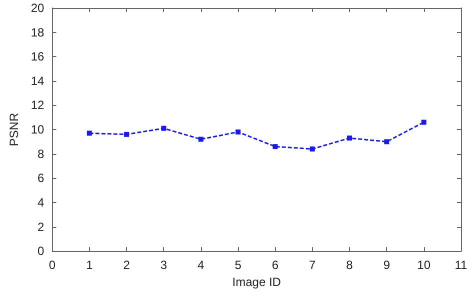 The height and width of the screenshot is (293, 474). What do you see at coordinates (14, 129) in the screenshot?
I see `y-axis-title: PSNR` at bounding box center [14, 129].